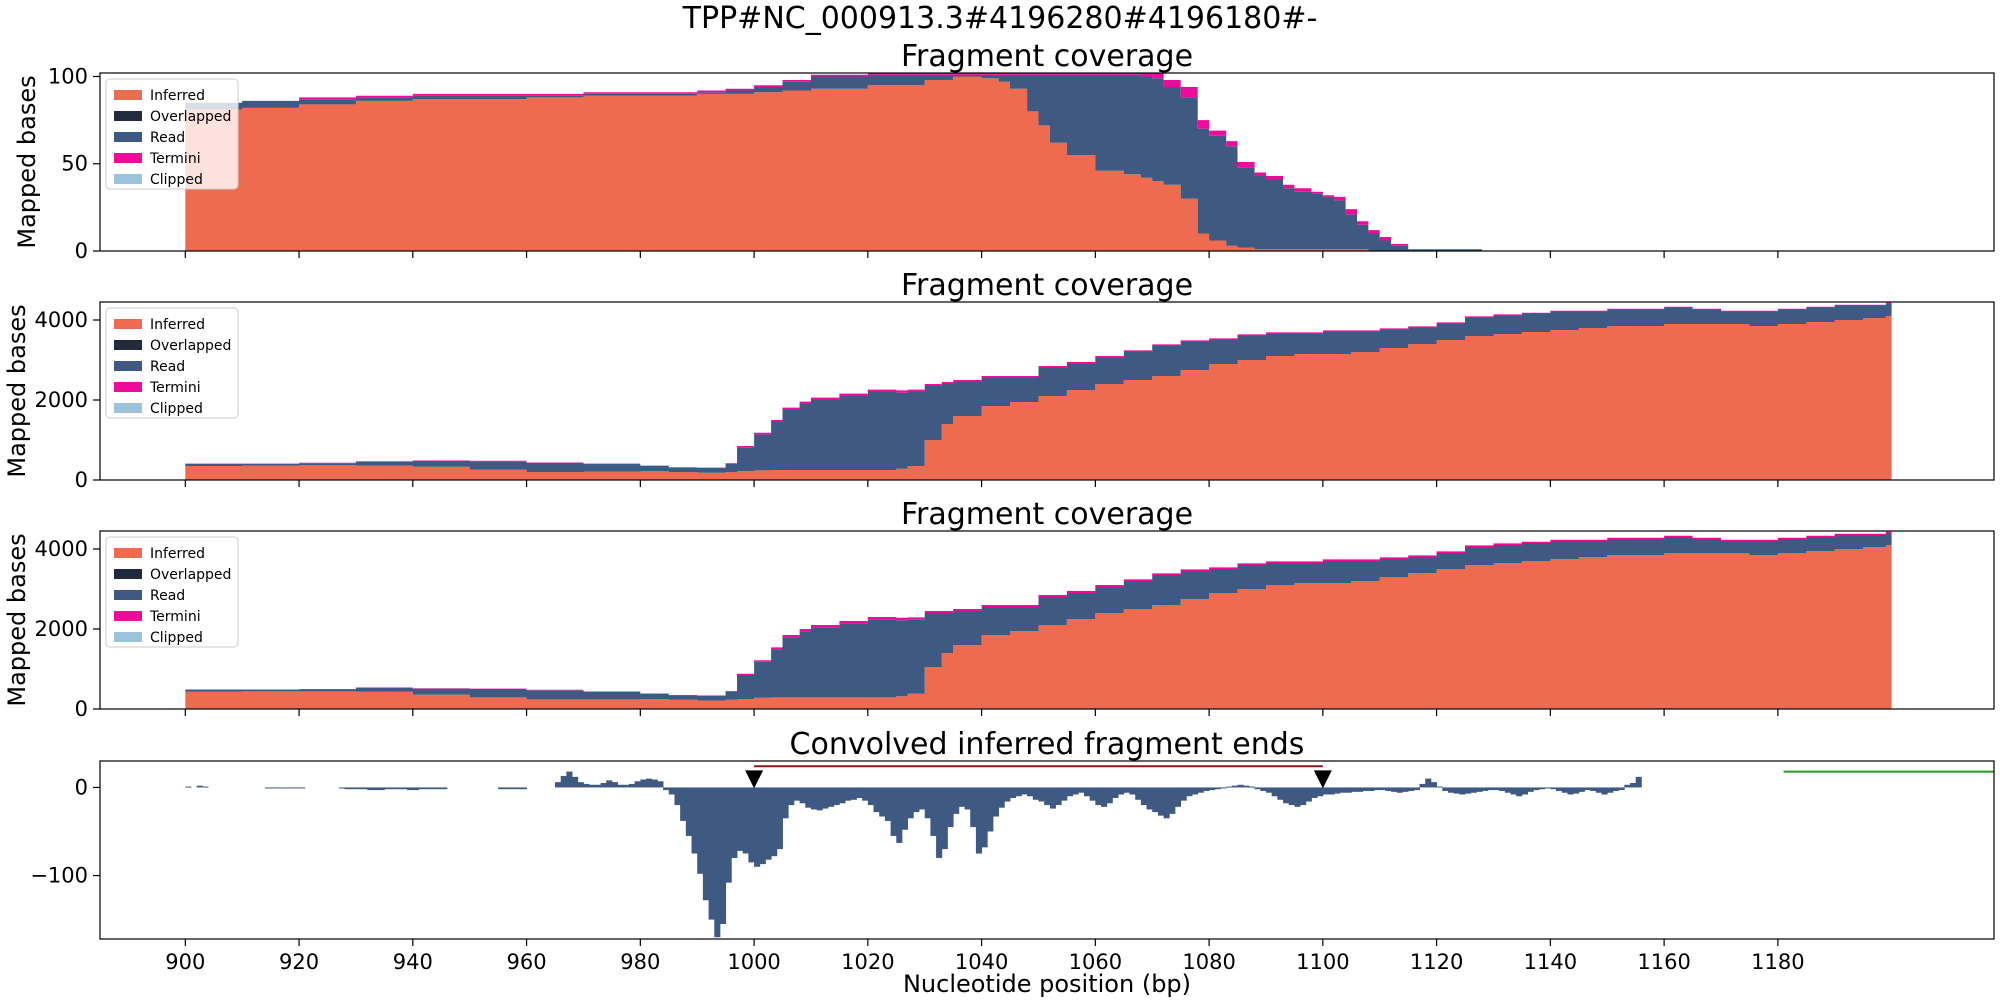  I want to click on x-tick-label: 1140, so click(1550, 962).